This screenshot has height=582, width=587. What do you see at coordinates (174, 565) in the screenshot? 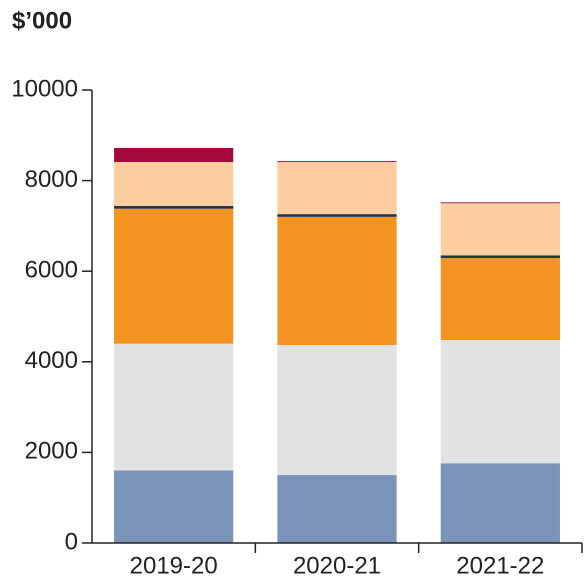
I see `x-tick-label: 2019-20` at bounding box center [174, 565].